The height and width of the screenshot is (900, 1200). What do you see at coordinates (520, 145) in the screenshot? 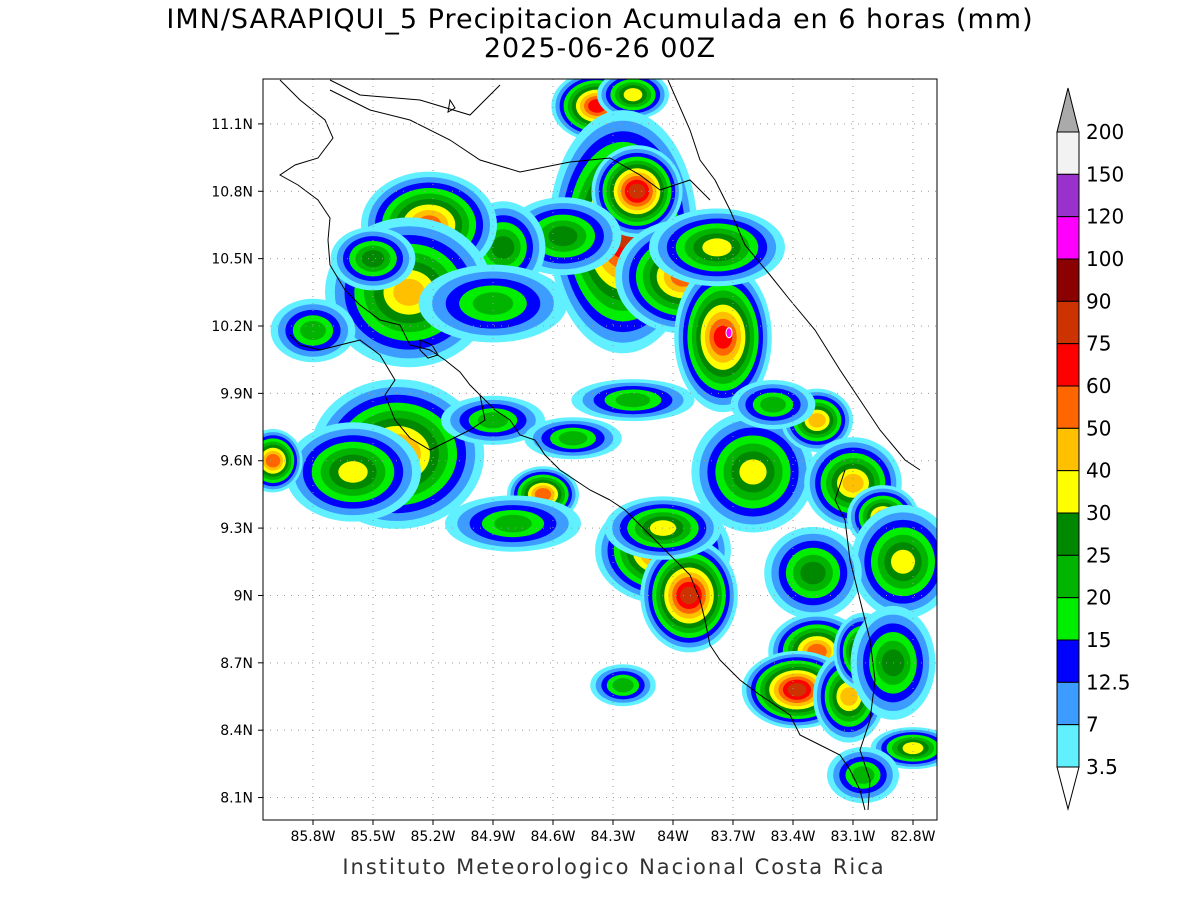
I see `nicaragua-costa-rica-border` at bounding box center [520, 145].